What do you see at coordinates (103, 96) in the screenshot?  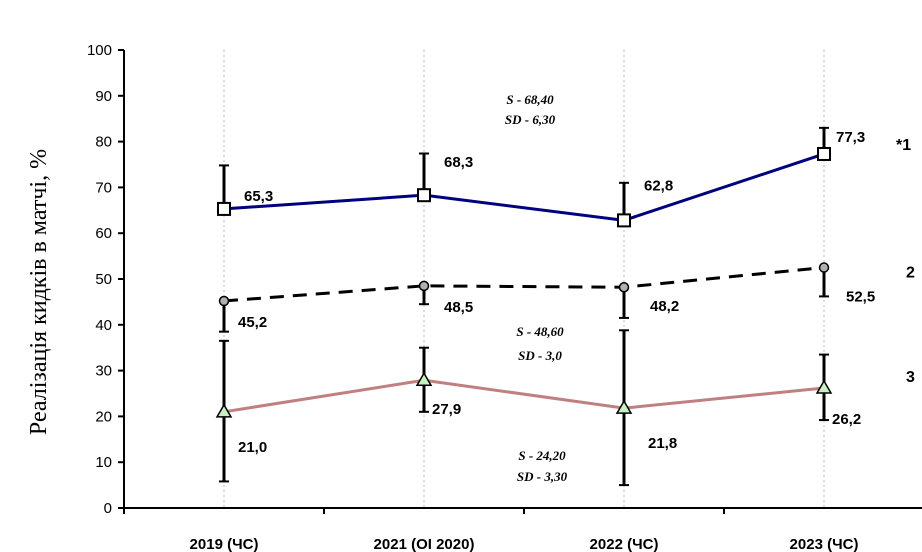 I see `y-tick-label-90: 90` at bounding box center [103, 96].